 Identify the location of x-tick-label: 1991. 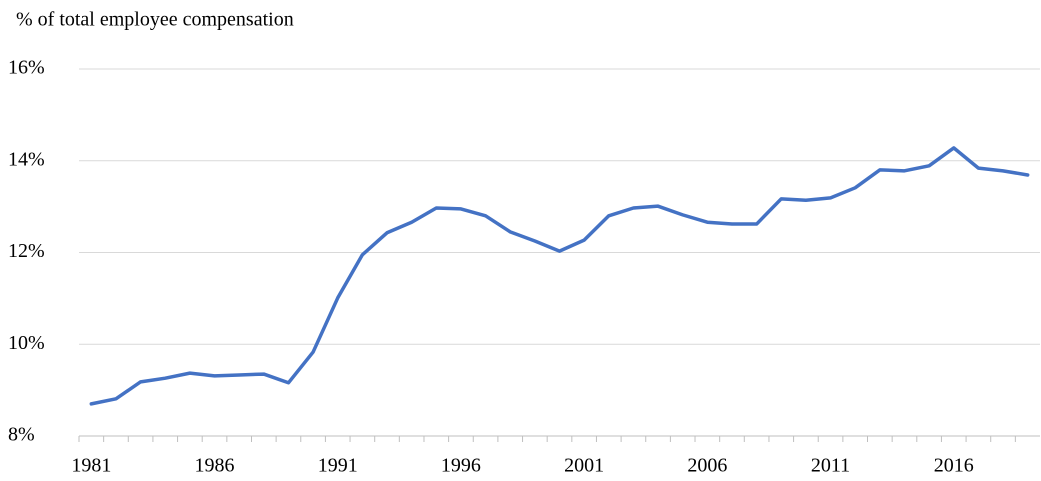
(338, 466).